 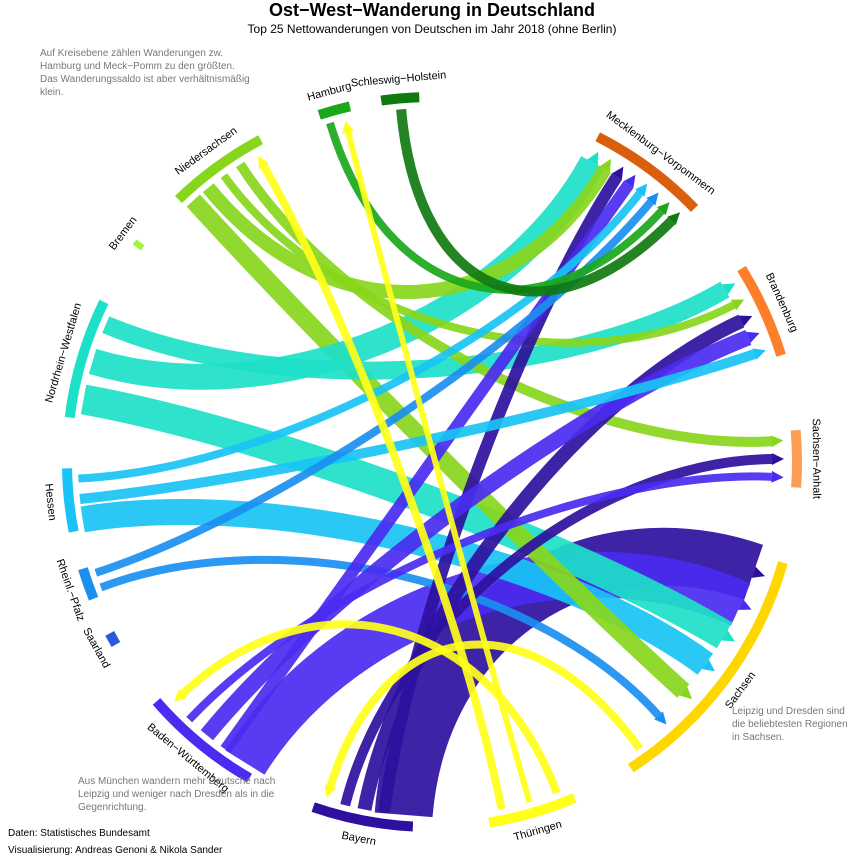 I want to click on flow-arrowhead-rp-mv, so click(x=652, y=199).